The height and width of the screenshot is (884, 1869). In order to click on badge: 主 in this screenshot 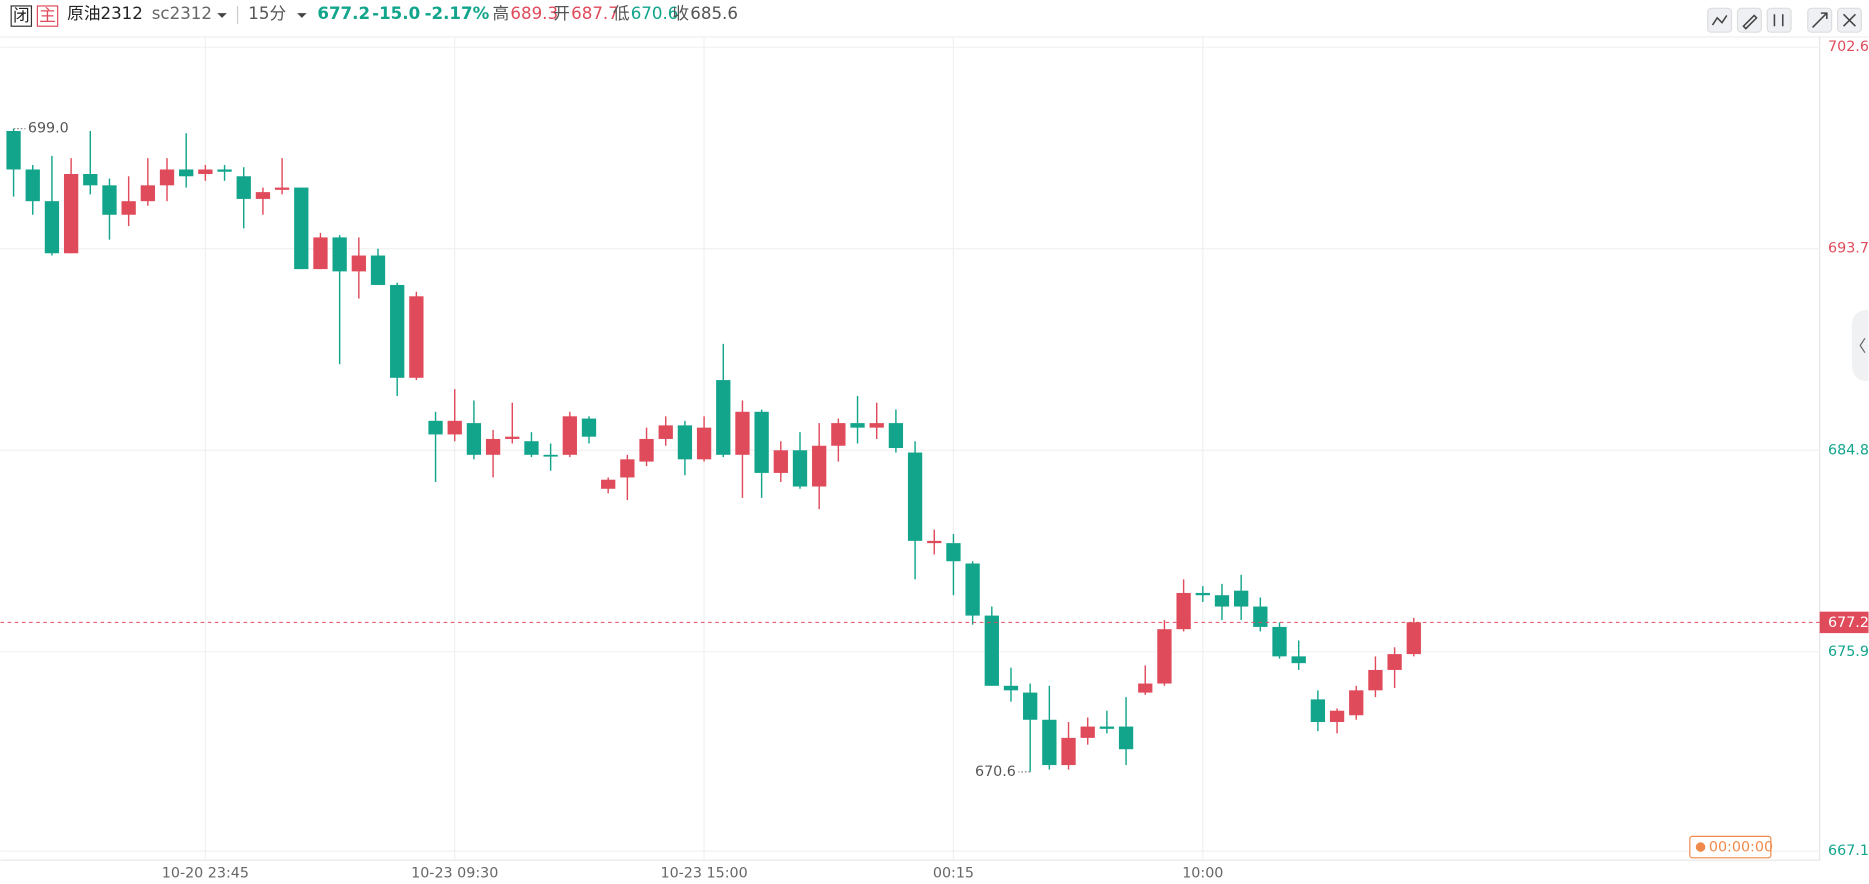, I will do `click(47, 15)`.